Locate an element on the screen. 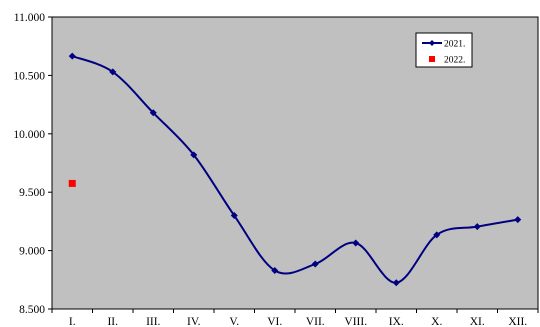 This screenshot has width=540, height=327. y-tick-label: 10.000 is located at coordinates (29, 135).